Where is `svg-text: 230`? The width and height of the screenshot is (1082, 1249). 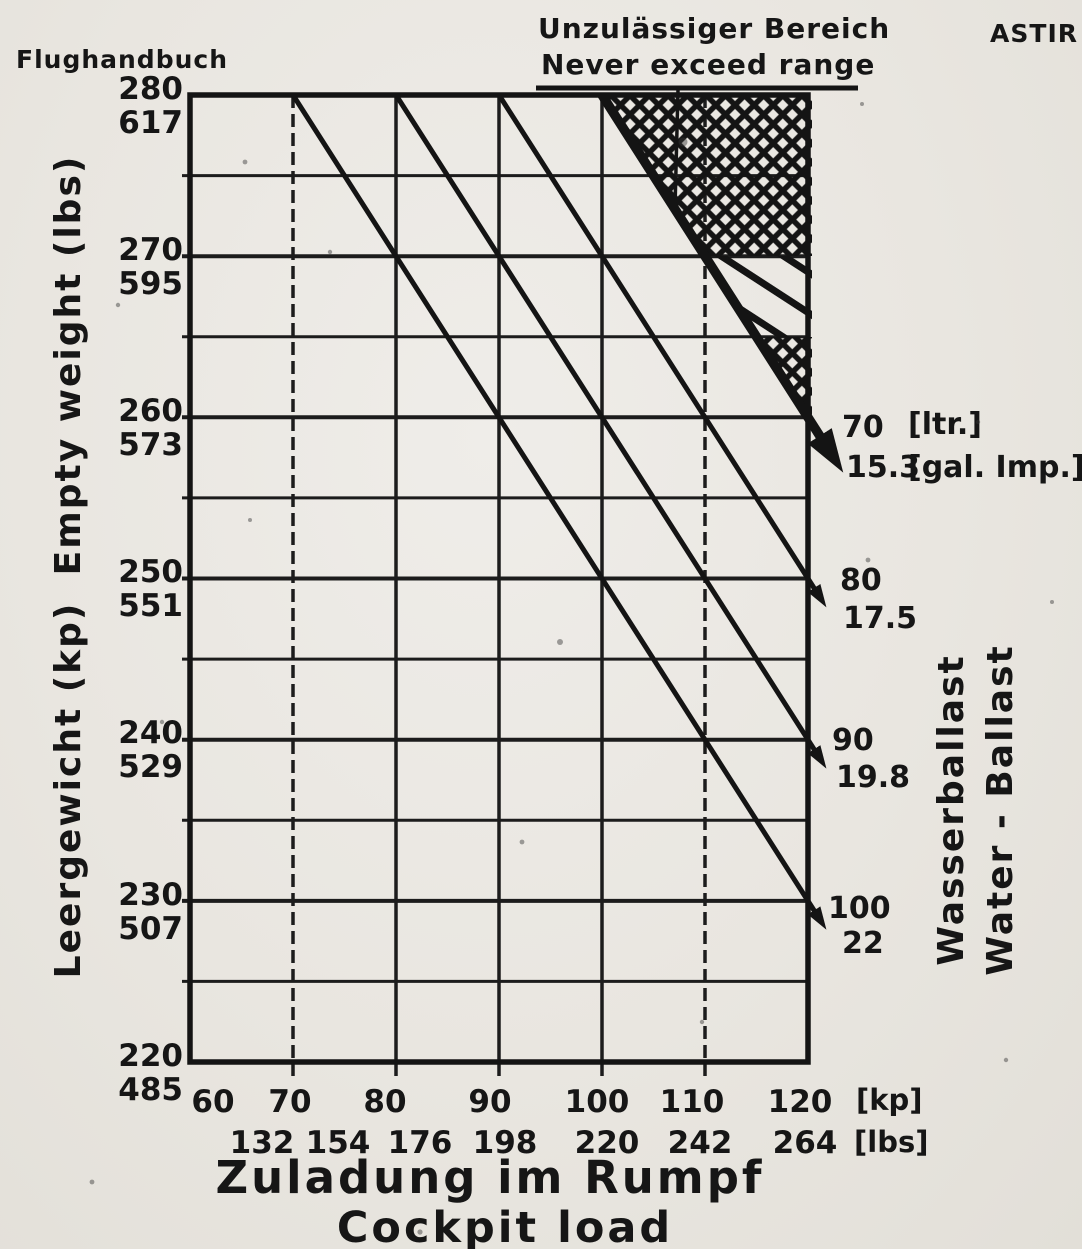 svg-text: 230 is located at coordinates (150, 895).